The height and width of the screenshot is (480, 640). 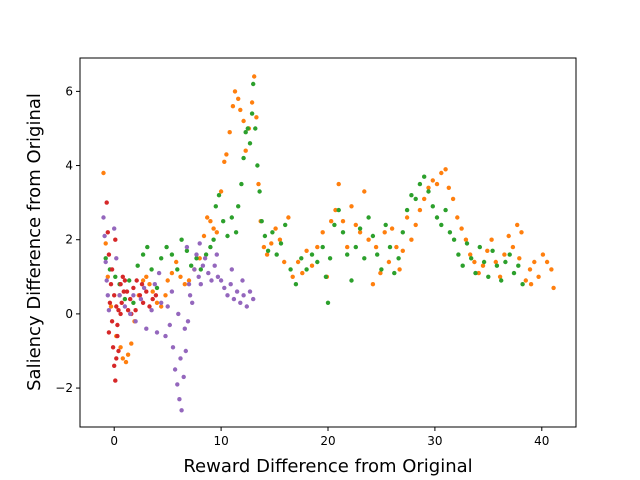 I want to click on x-axis-ticks: 0 10 20 30 40, so click(x=329, y=437).